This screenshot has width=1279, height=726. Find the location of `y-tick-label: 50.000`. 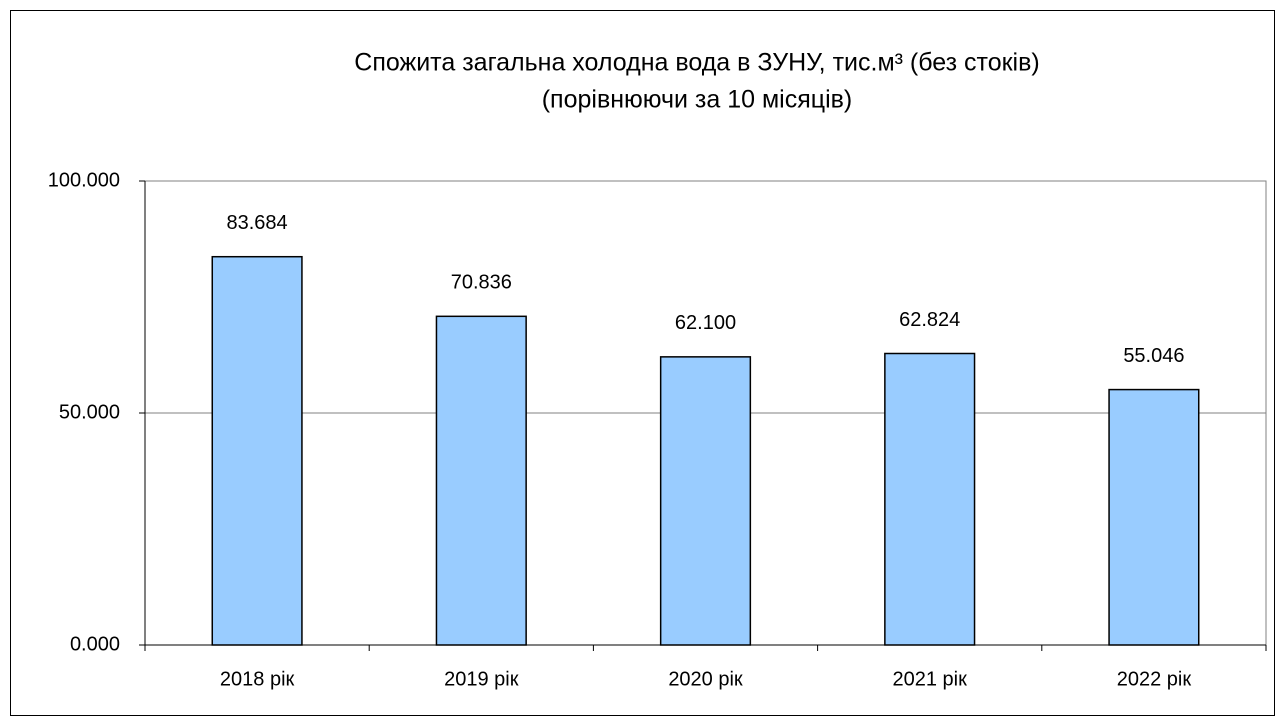

y-tick-label: 50.000 is located at coordinates (89, 412).